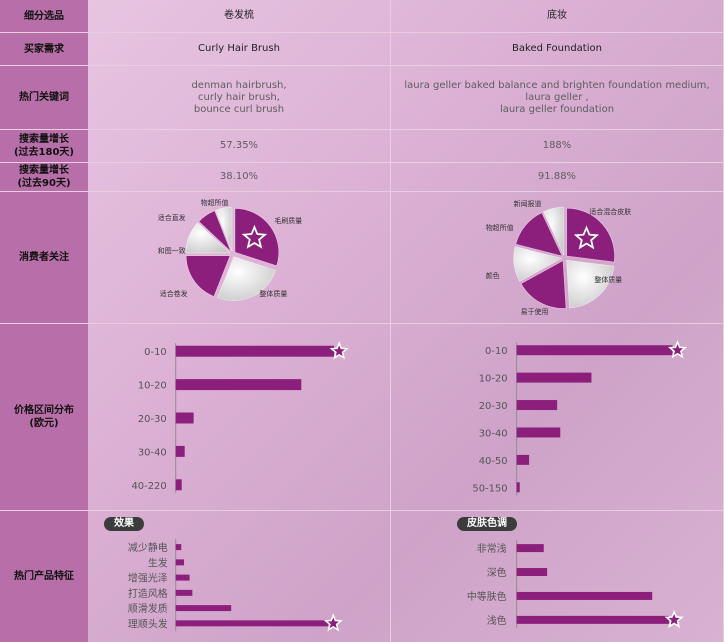 Image resolution: width=724 pixels, height=642 pixels. Describe the element at coordinates (148, 608) in the screenshot. I see `bar-category-label: 顺滑发质` at that location.